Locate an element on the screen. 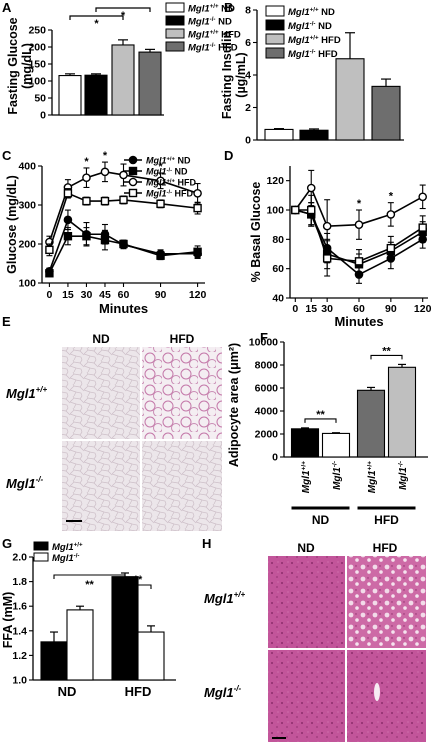  liver-image-wt-nd is located at coordinates (306, 602).